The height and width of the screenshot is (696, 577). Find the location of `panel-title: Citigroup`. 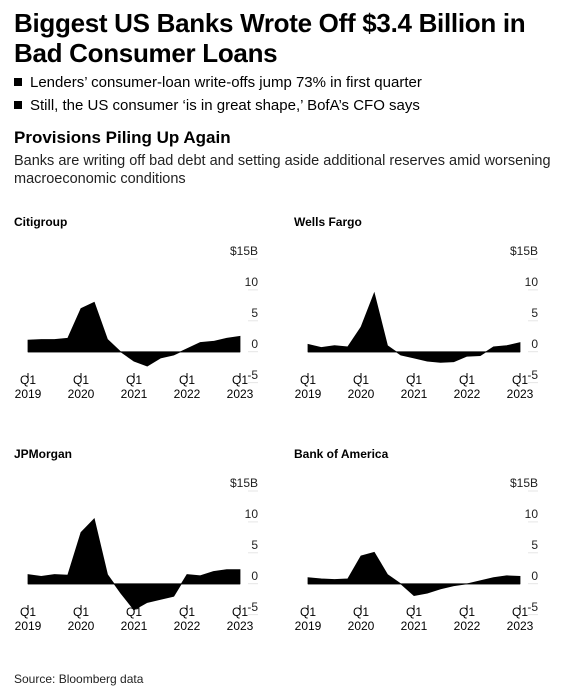

panel-title: Citigroup is located at coordinates (40, 222).